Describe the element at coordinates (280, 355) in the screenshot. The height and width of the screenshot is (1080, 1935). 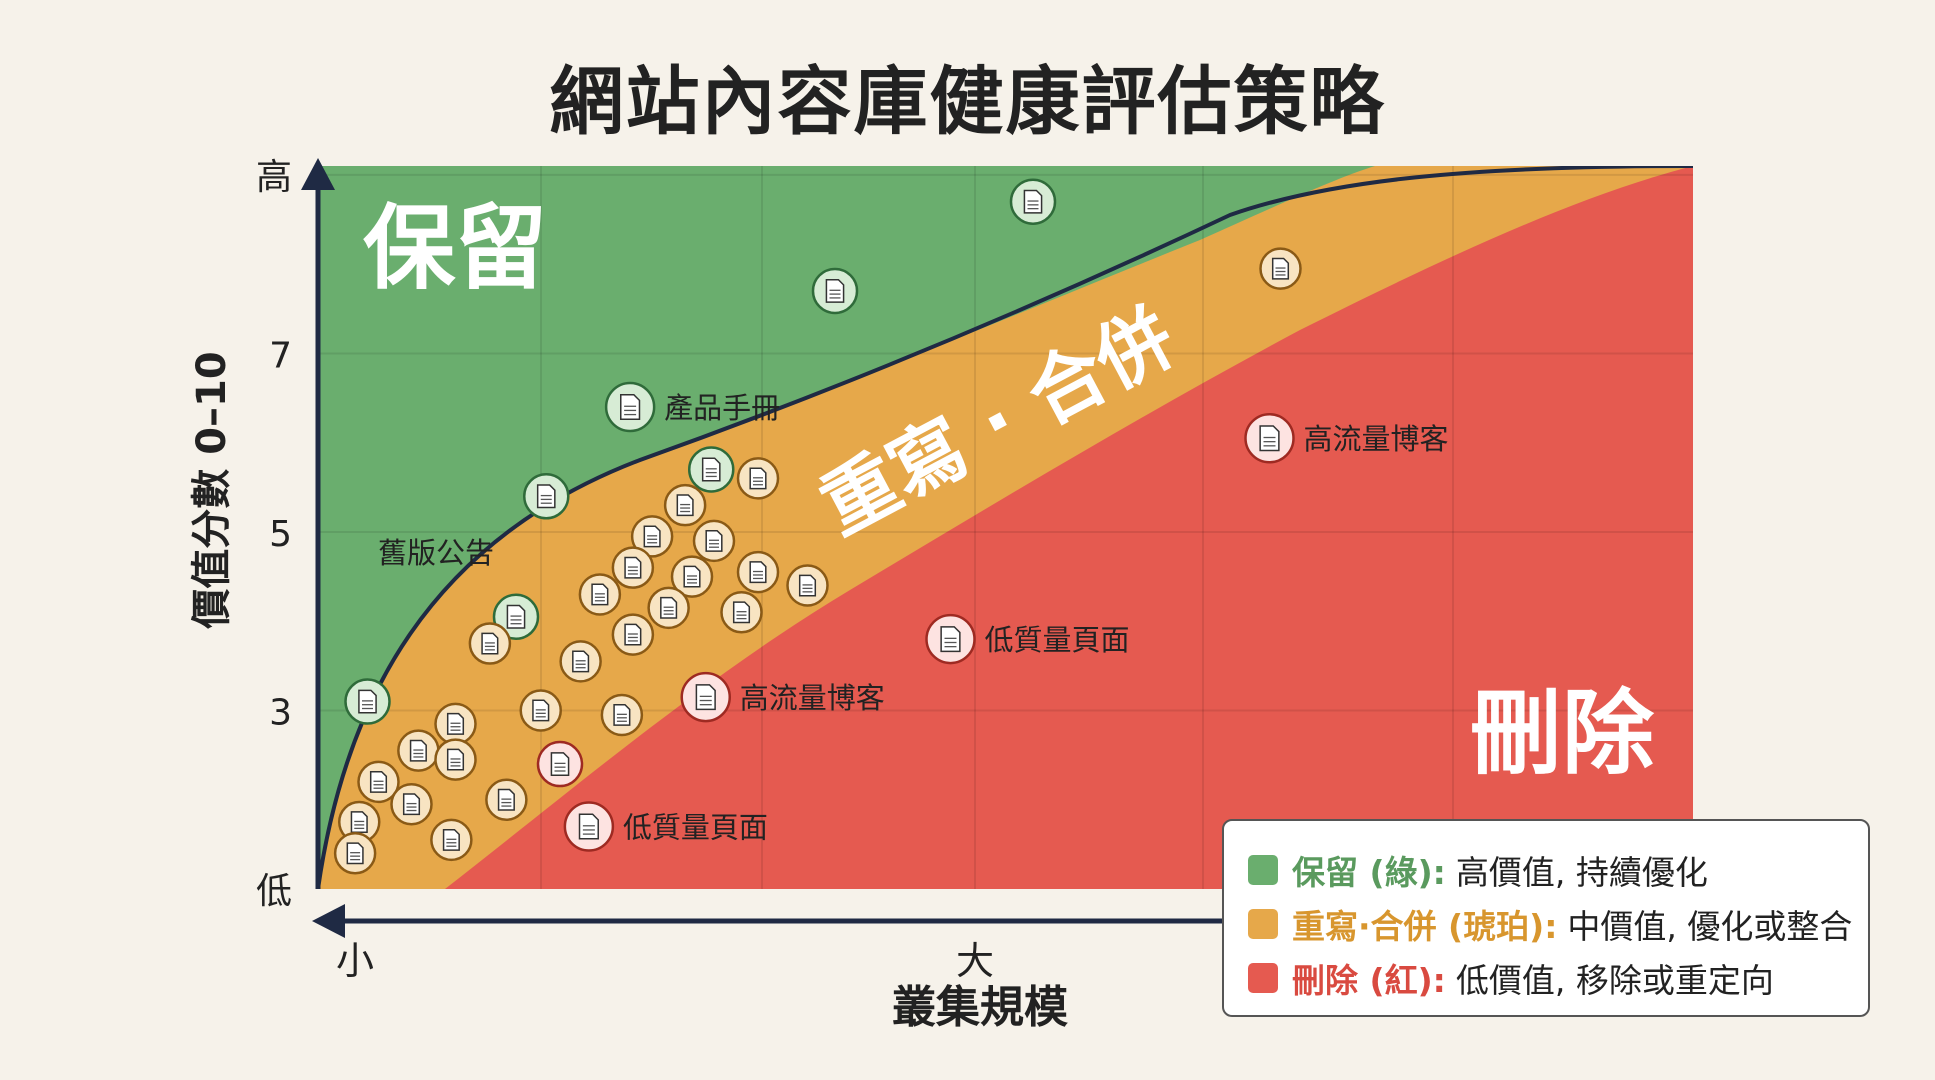
I see `y-tick-label: 7` at that location.